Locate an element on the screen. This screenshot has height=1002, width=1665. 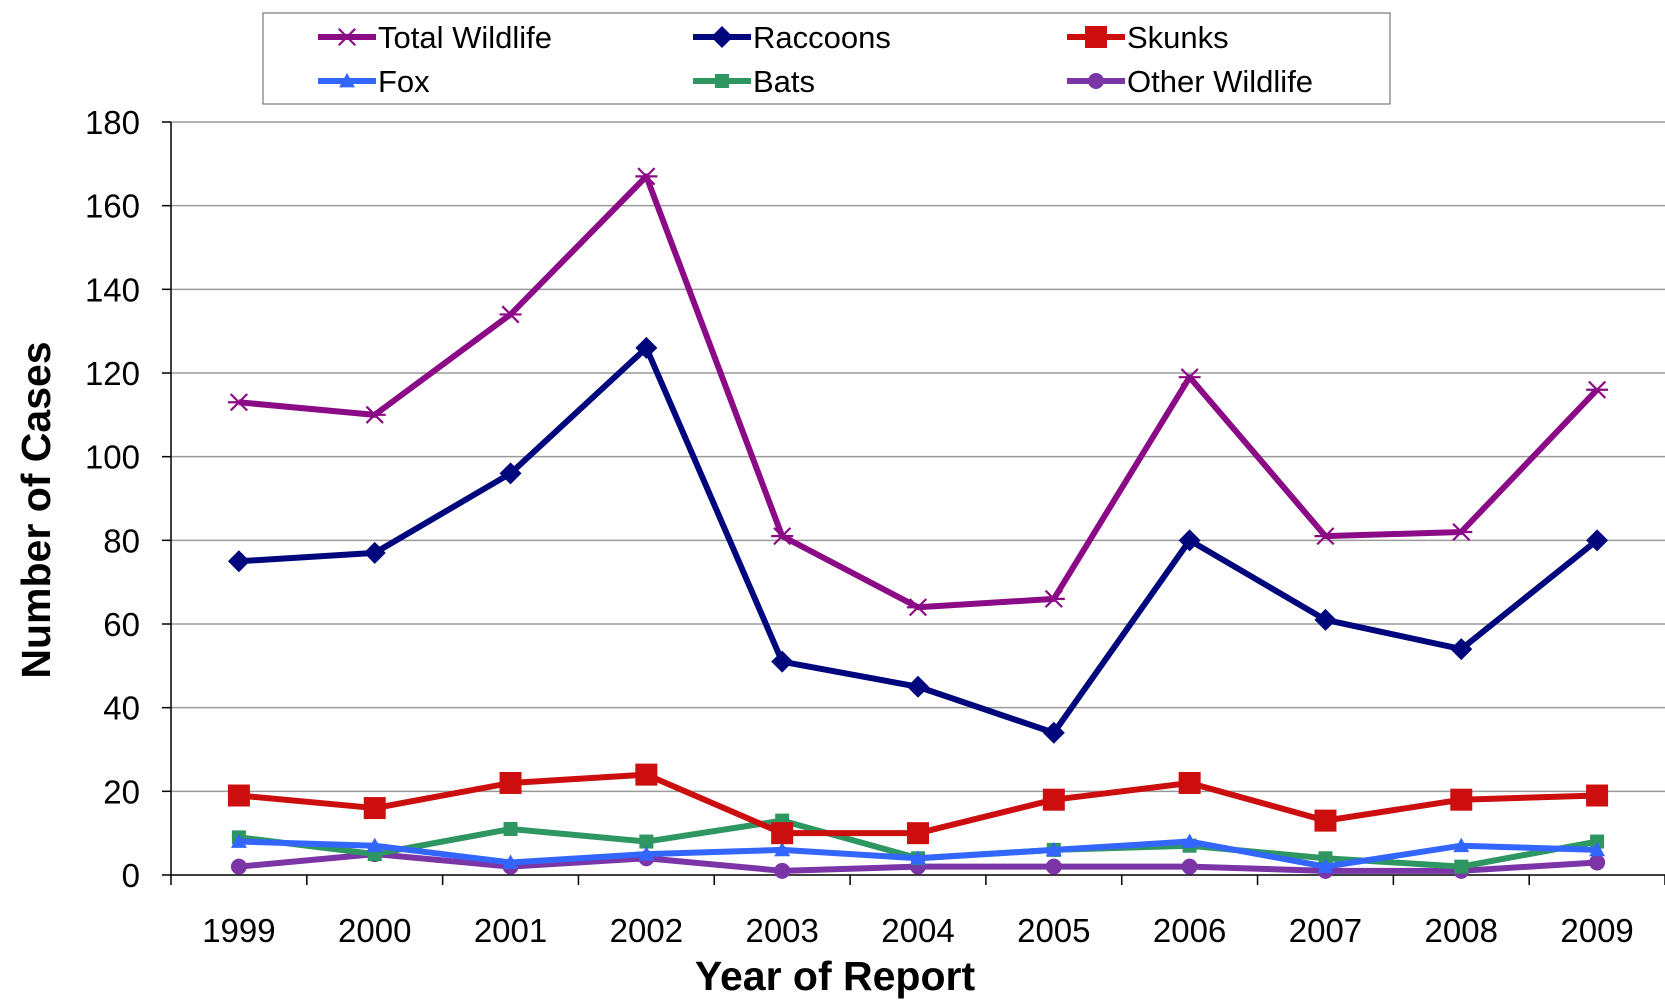
x-tick-label: 2005 is located at coordinates (1053, 930).